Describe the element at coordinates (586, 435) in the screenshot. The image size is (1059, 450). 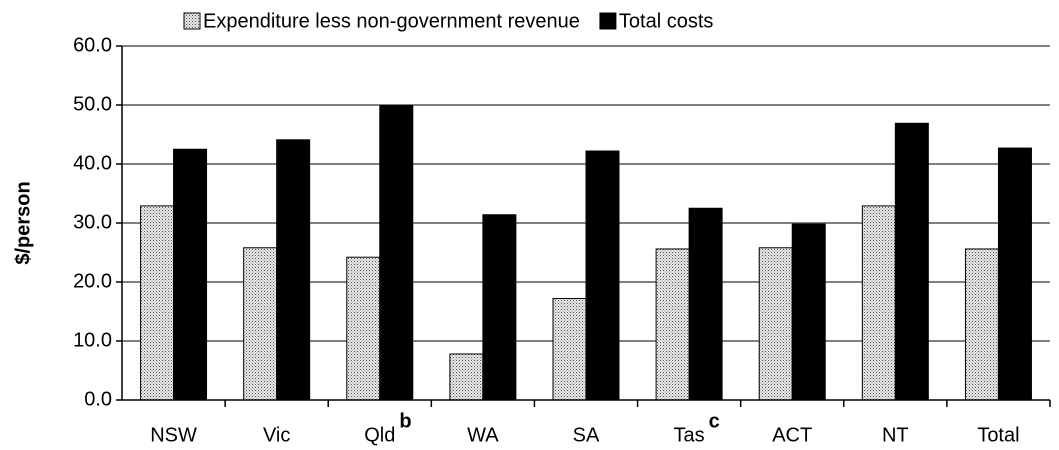
I see `x-tick-label: SA` at that location.